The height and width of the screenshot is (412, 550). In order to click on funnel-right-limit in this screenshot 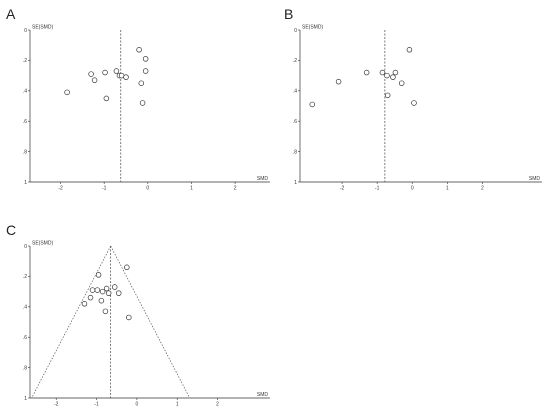, I will do `click(150, 322)`.